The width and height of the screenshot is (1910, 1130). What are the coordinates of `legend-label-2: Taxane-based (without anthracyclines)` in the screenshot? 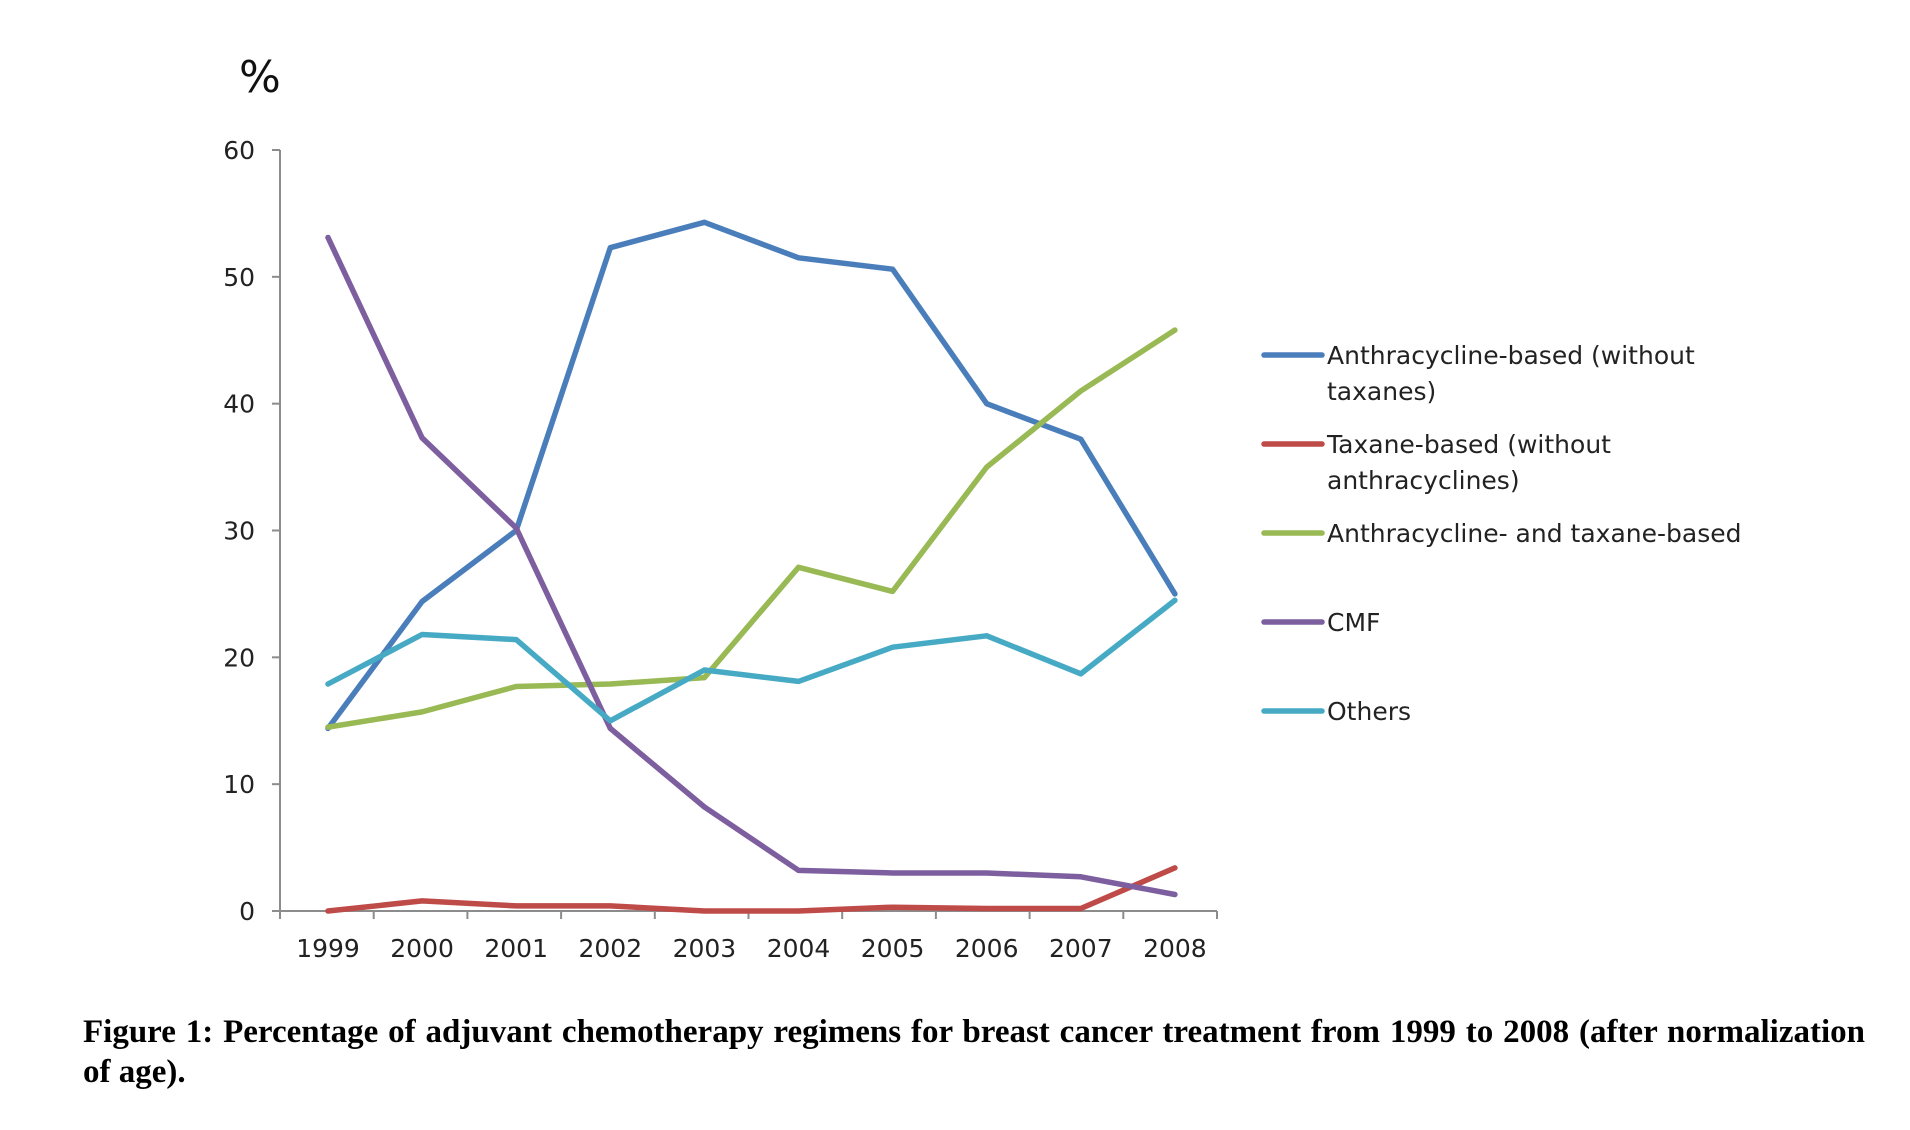 It's located at (1468, 462).